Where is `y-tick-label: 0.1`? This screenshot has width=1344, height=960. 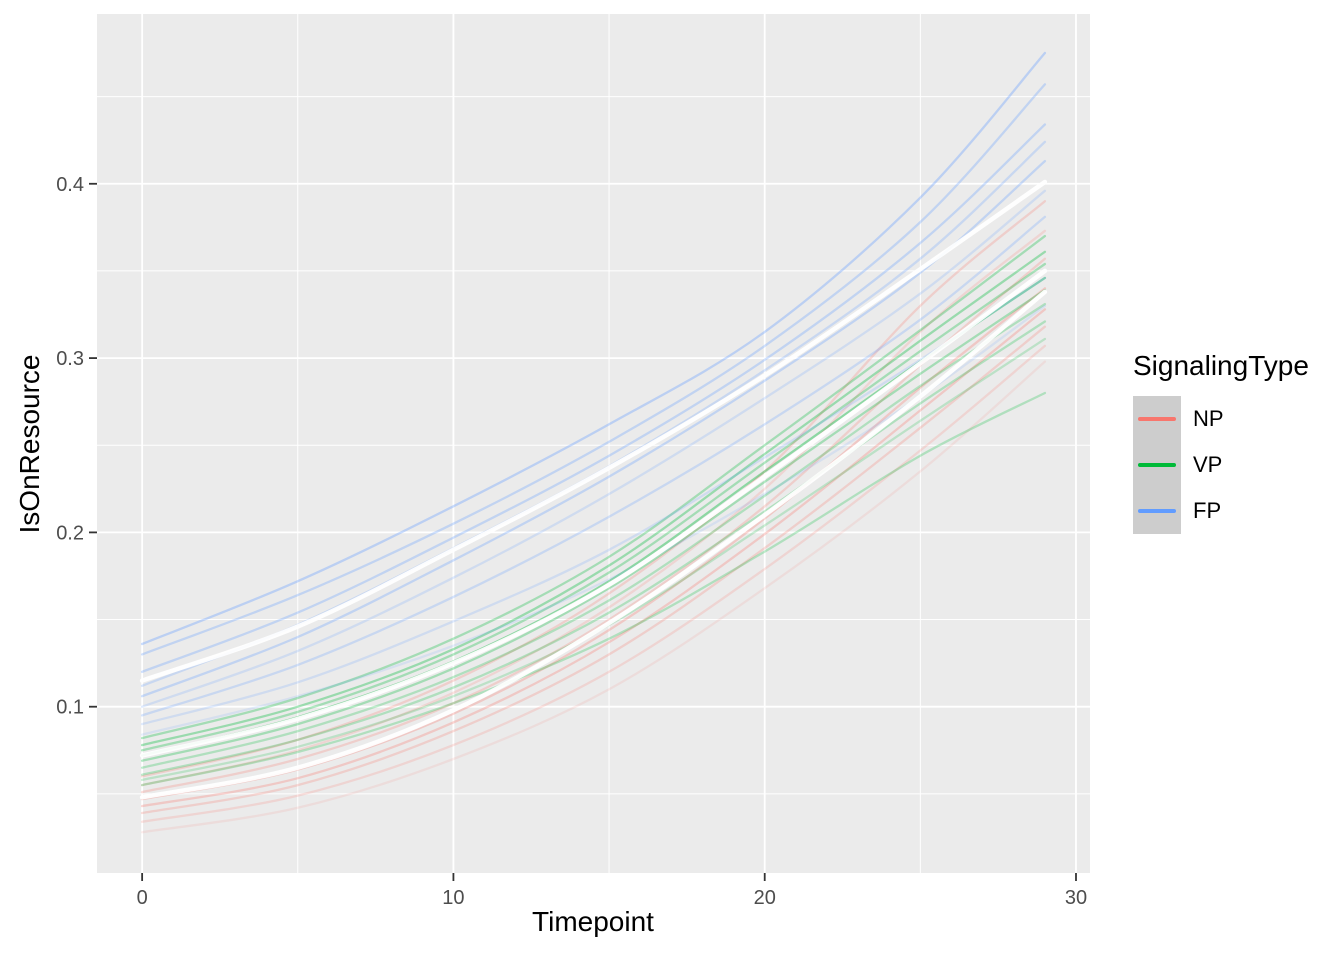 y-tick-label: 0.1 is located at coordinates (70, 708).